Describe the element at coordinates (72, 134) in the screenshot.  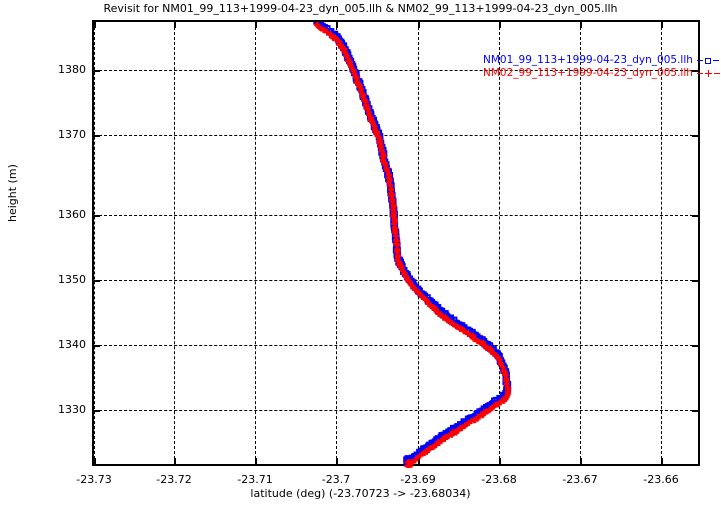
I see `y-tick-label: 1370` at that location.